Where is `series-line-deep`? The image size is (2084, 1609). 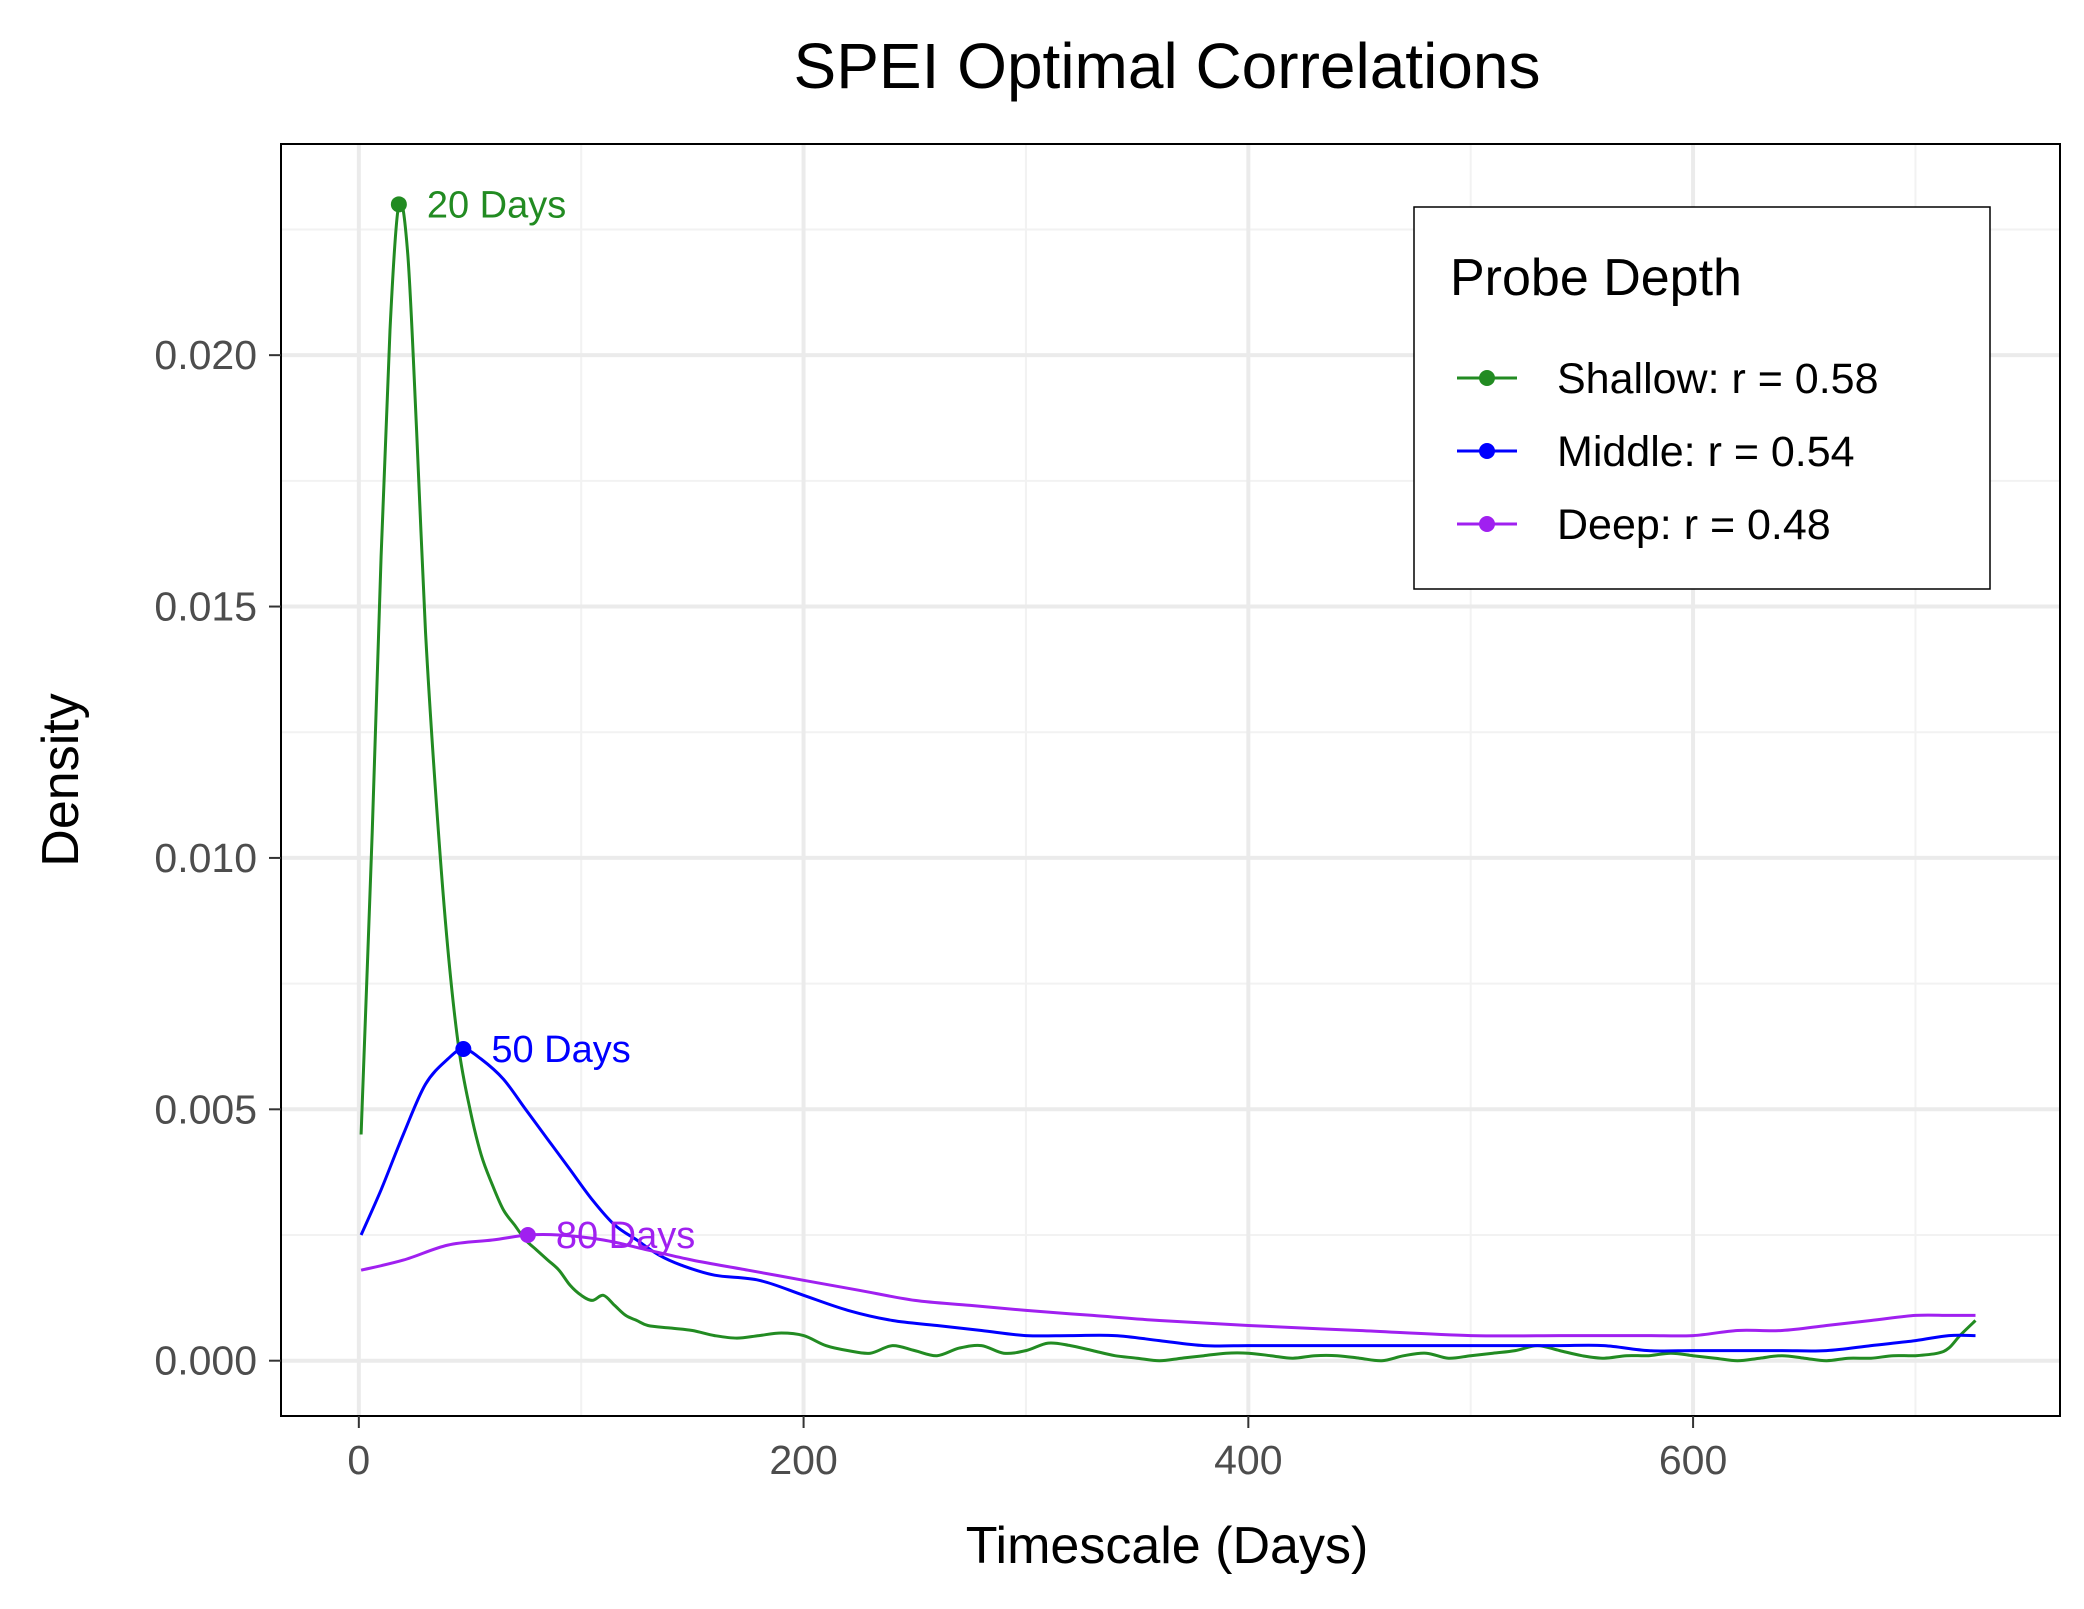
series-line-deep is located at coordinates (1168, 1285).